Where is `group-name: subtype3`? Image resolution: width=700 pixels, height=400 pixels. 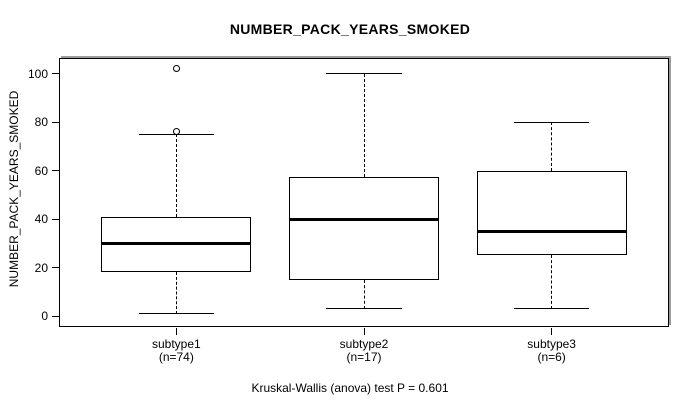 group-name: subtype3 is located at coordinates (551, 344).